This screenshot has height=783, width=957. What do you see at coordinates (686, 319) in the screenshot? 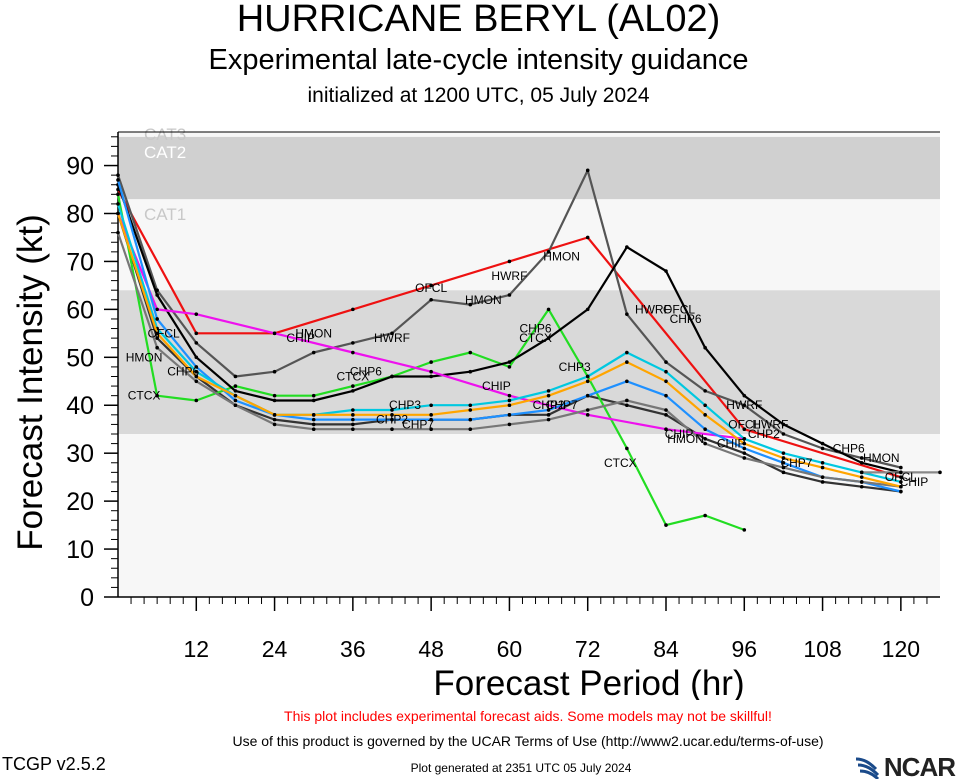
I see `series-label-chp6: CHP6` at bounding box center [686, 319].